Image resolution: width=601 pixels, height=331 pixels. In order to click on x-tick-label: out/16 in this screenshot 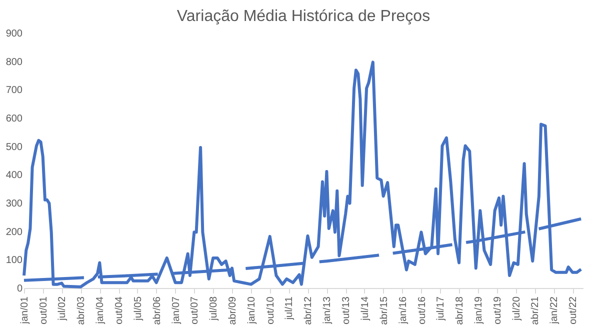, I will do `click(422, 310)`.